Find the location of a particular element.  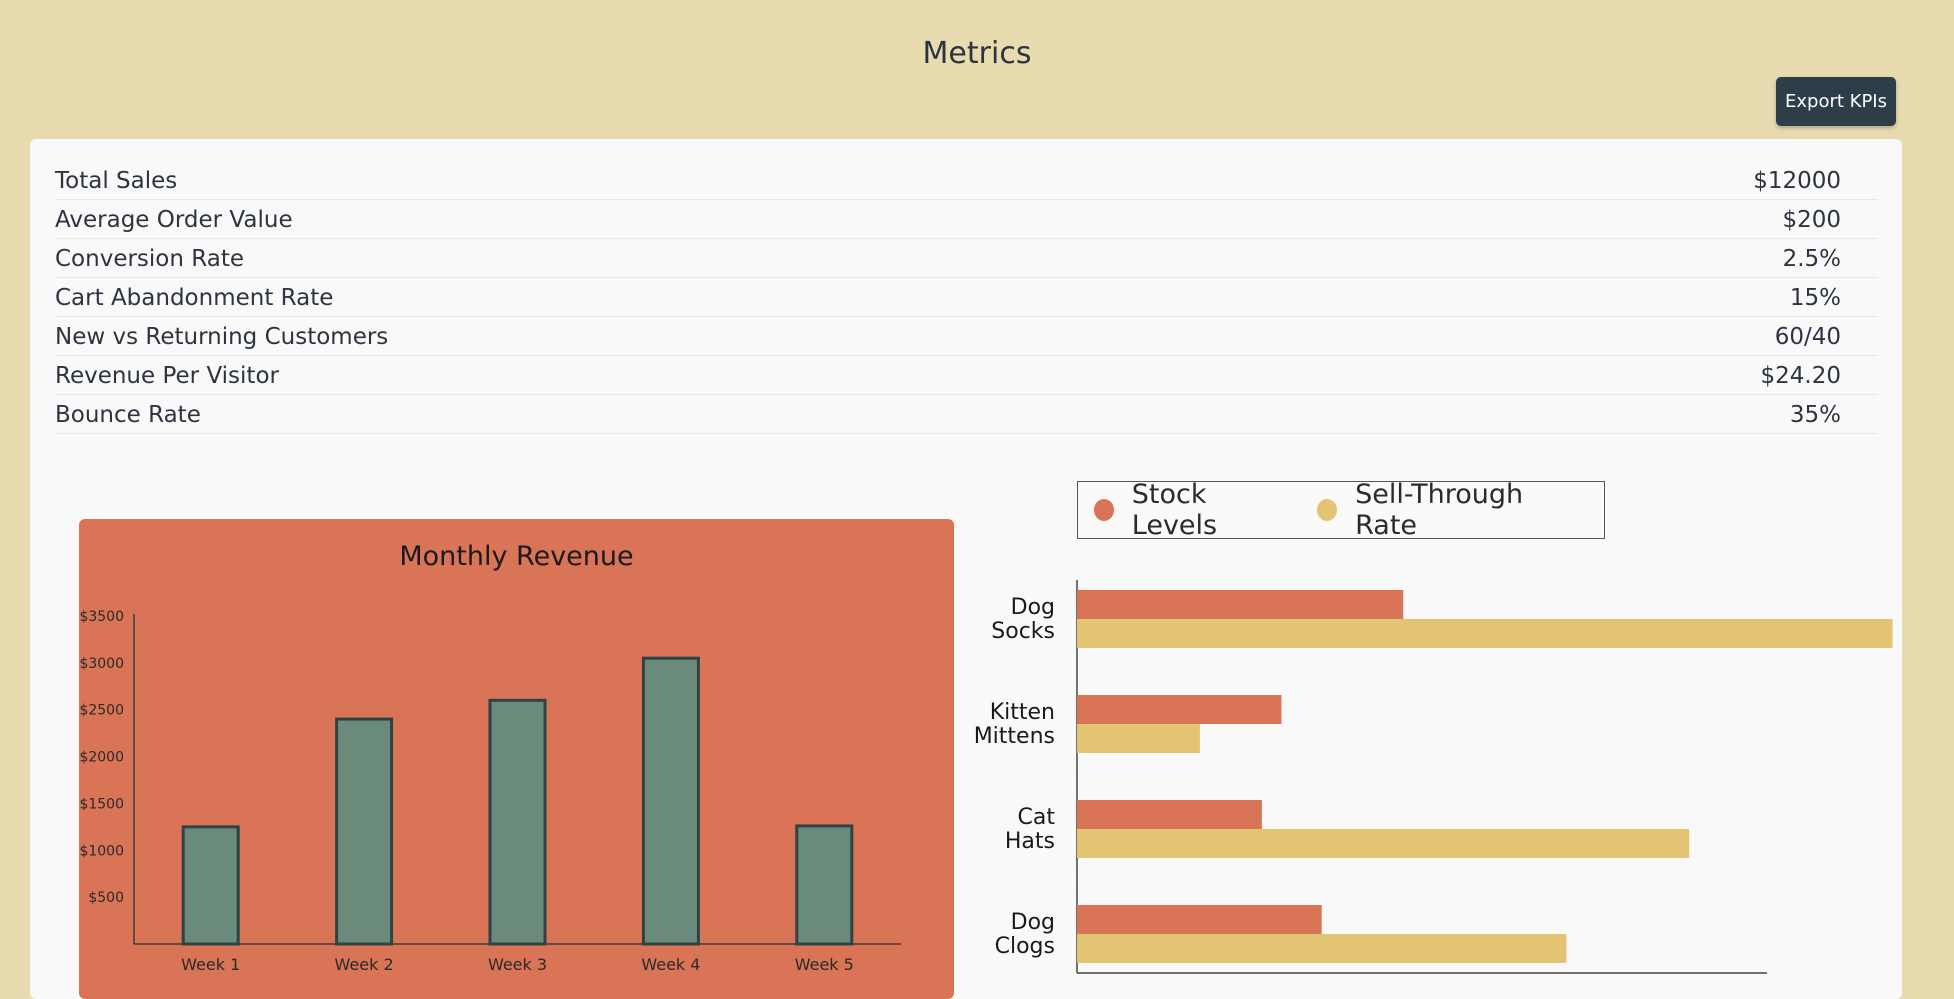

kpi-label: Average Order Value is located at coordinates (174, 219).